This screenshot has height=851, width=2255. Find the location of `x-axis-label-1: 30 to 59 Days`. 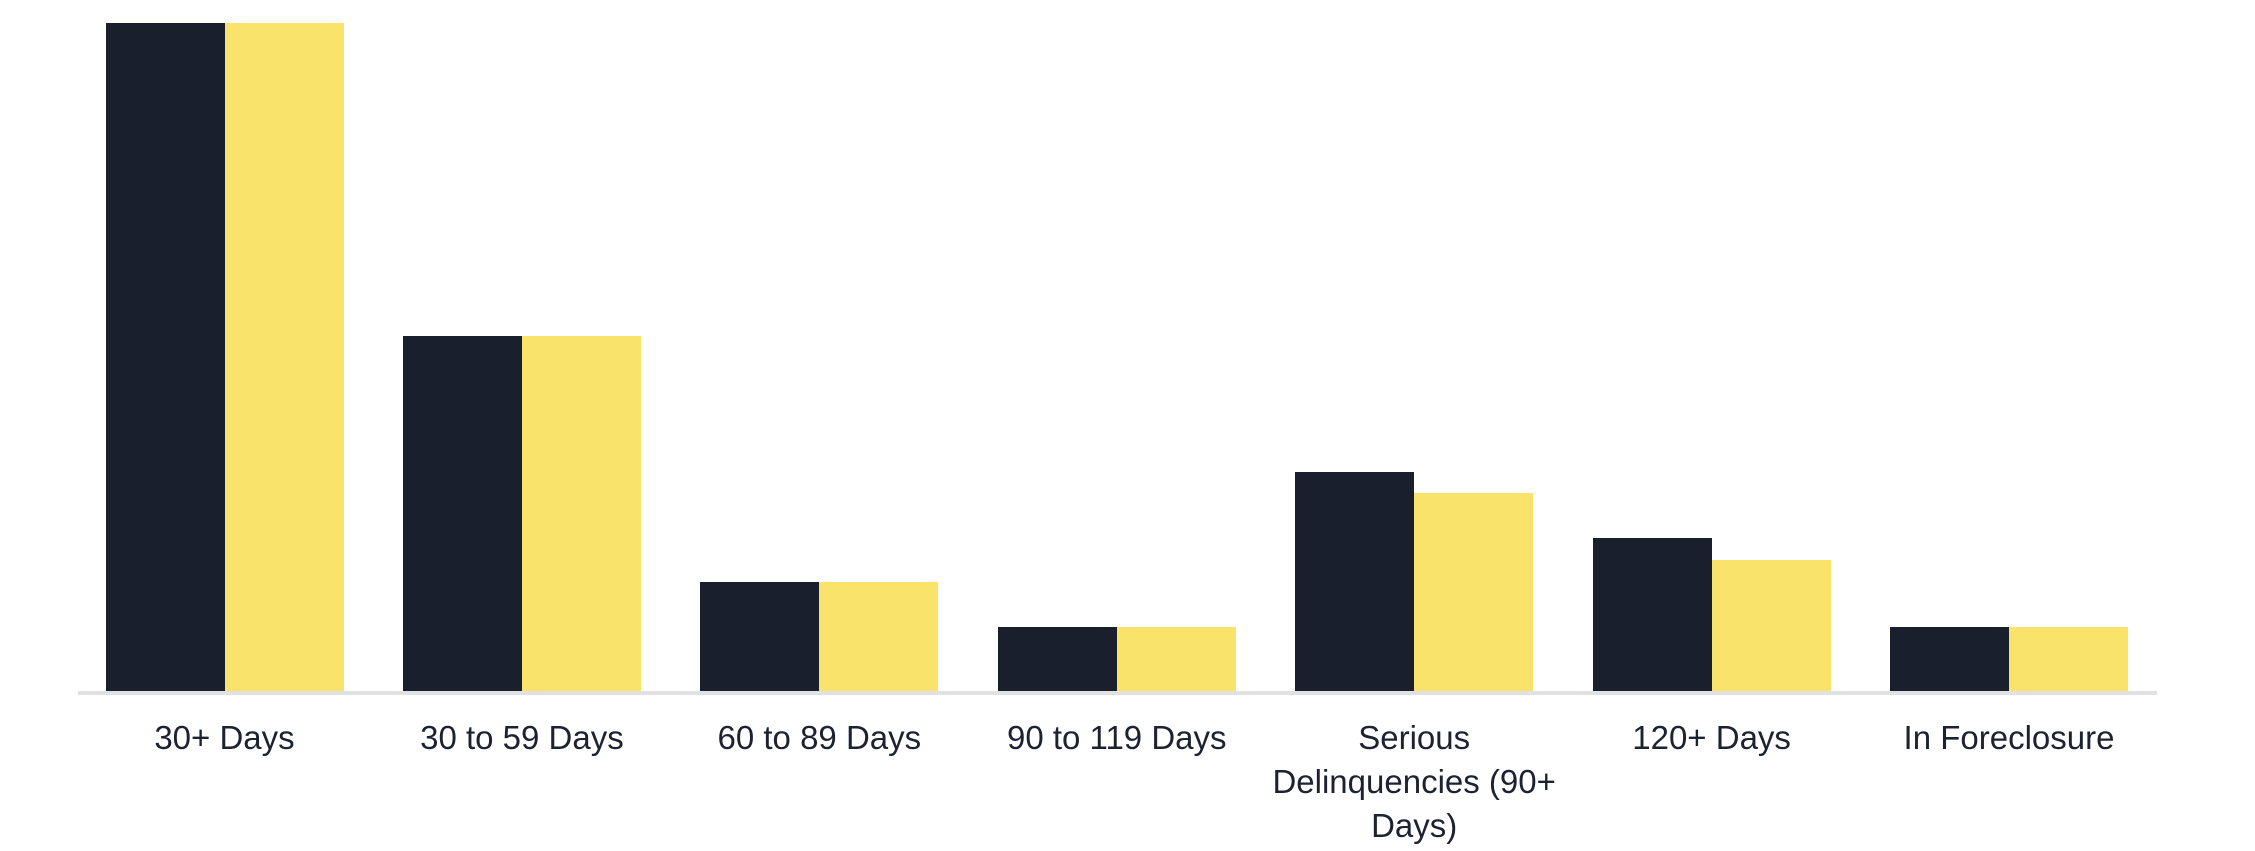

x-axis-label-1: 30 to 59 Days is located at coordinates (522, 737).